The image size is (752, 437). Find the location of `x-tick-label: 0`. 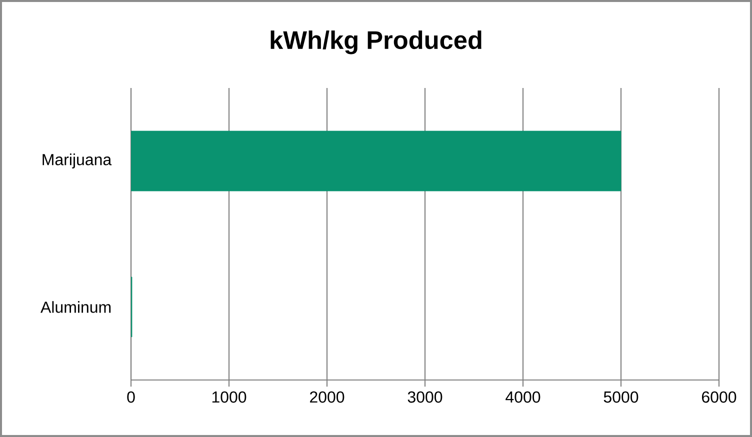

x-tick-label: 0 is located at coordinates (131, 397).